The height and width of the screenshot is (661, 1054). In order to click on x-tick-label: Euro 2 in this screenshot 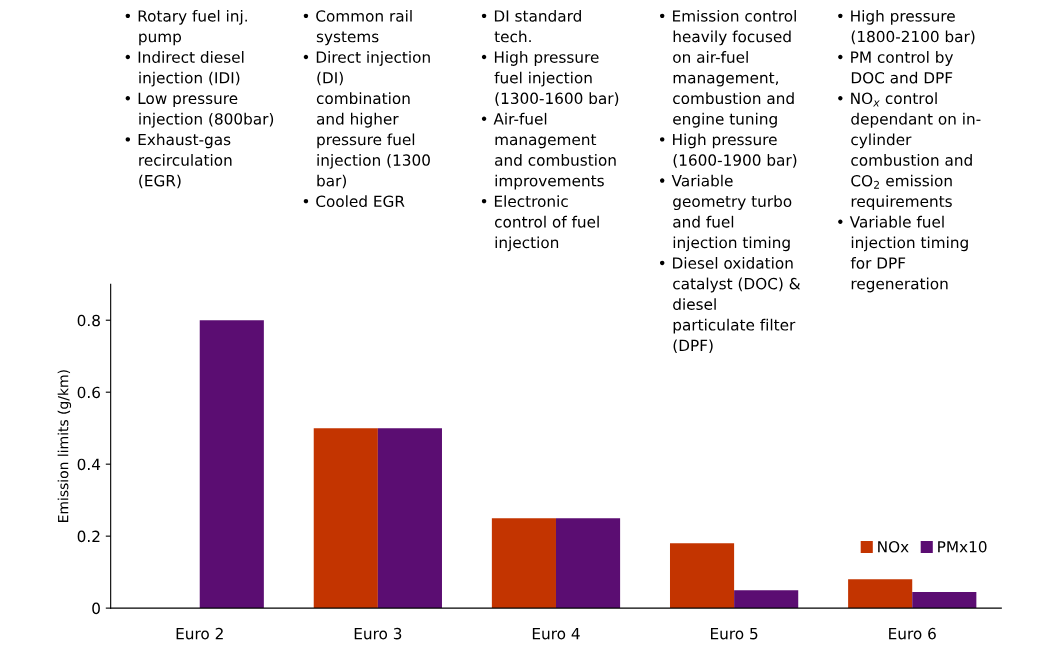, I will do `click(199, 633)`.